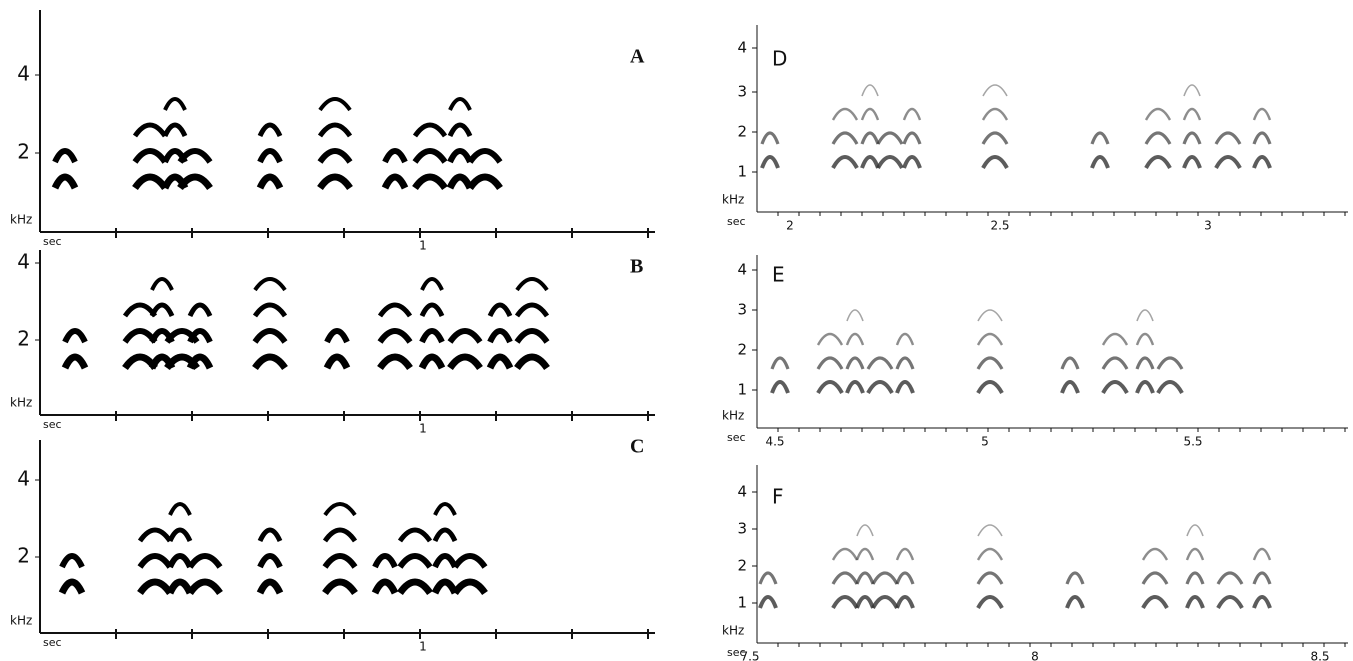 Image resolution: width=1353 pixels, height=661 pixels. Describe the element at coordinates (742, 603) in the screenshot. I see `y-tick-label: 1` at that location.